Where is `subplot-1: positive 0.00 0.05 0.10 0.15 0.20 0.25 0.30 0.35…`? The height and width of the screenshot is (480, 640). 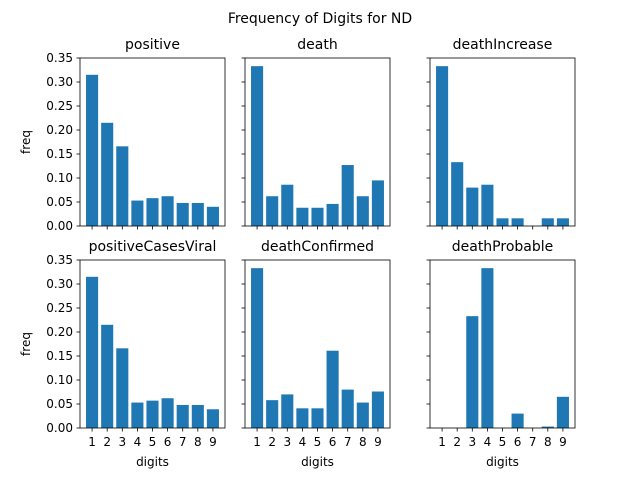
subplot-1: positive 0.00 0.05 0.10 0.15 0.20 0.25 0.30 0.35… is located at coordinates (122, 135).